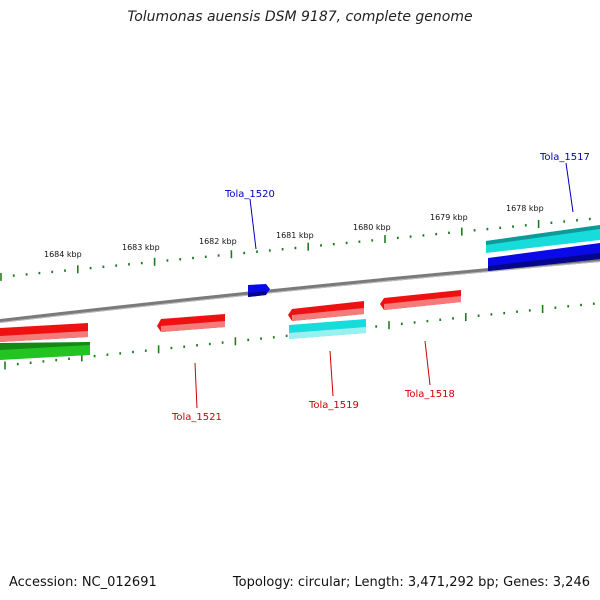 This screenshot has height=600, width=600. I want to click on scale-label: 1678 kbp, so click(525, 208).